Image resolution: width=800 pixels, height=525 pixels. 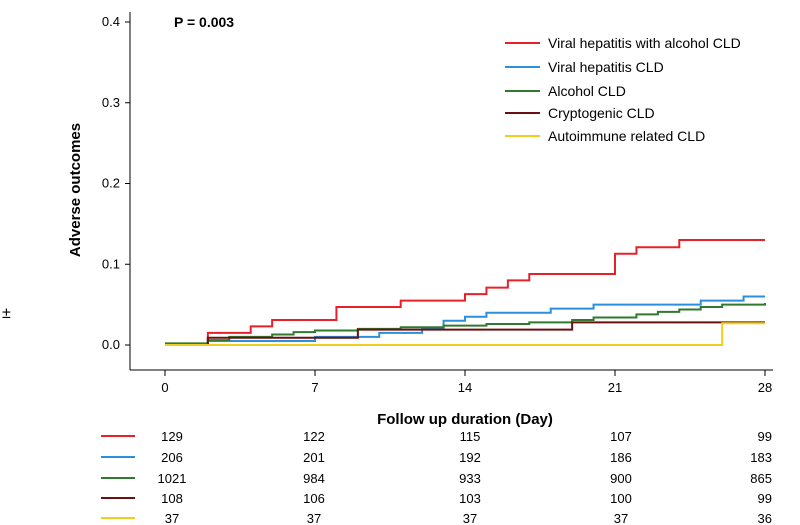 What do you see at coordinates (164, 387) in the screenshot?
I see `x-tick-label: 0` at bounding box center [164, 387].